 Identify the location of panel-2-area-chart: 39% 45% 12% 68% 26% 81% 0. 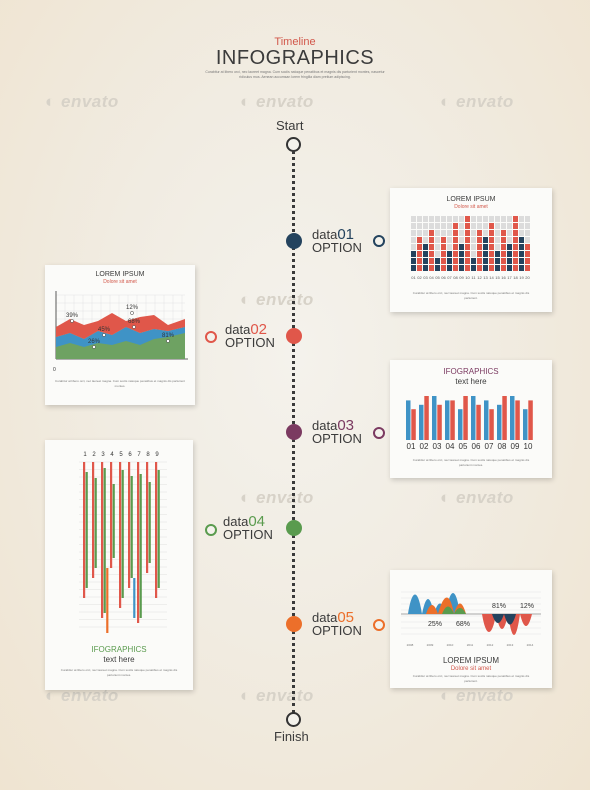
(120, 332).